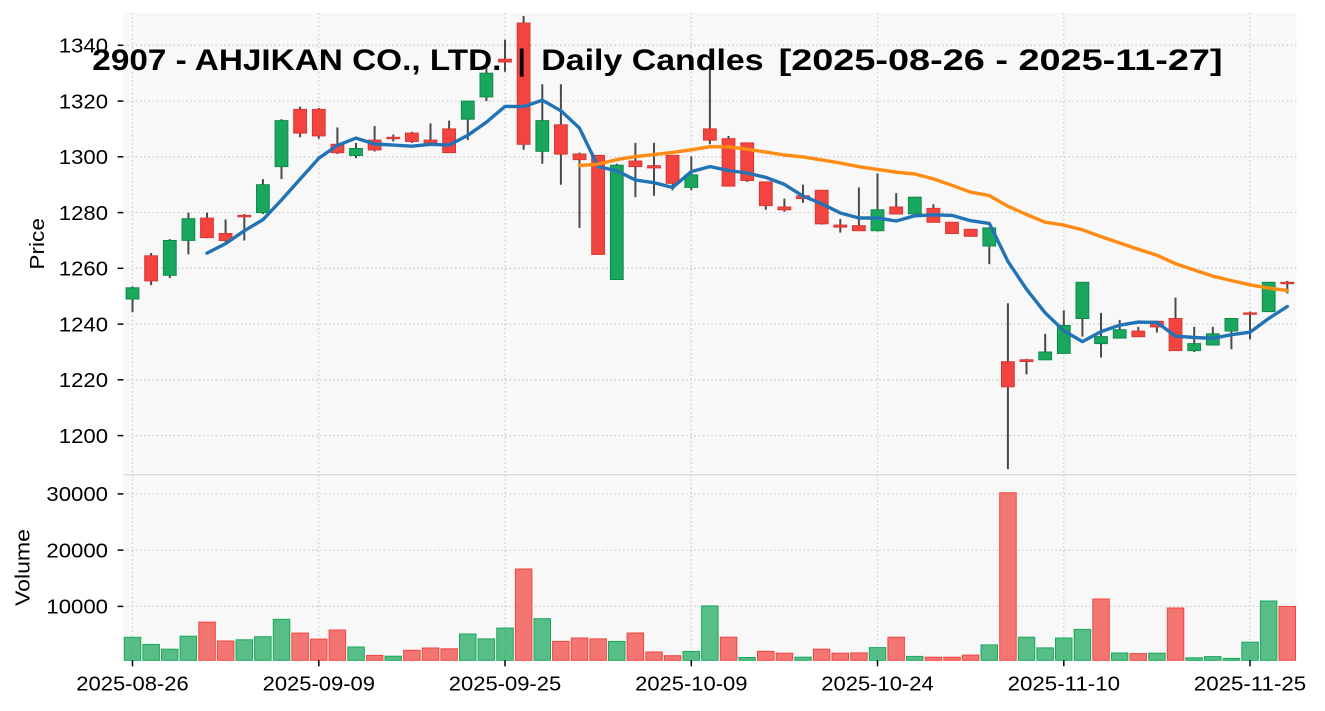  I want to click on svg-text: 2025-11-25, so click(1250, 685).